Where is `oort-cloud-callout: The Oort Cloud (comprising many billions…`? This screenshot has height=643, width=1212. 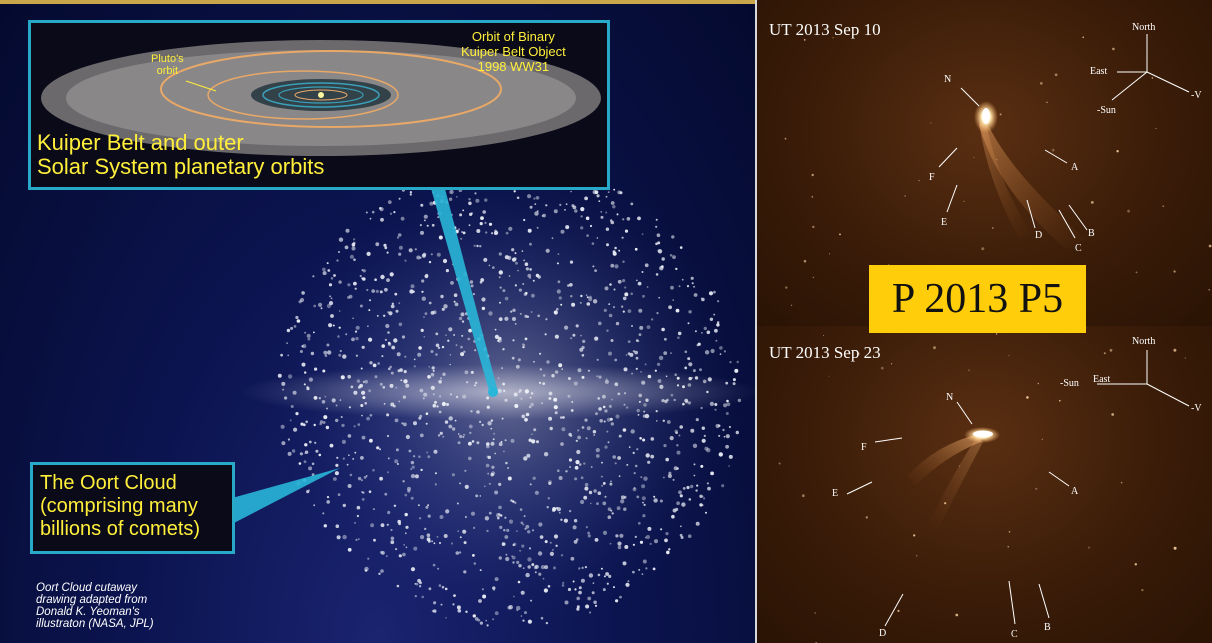 oort-cloud-callout: The Oort Cloud (comprising many billions… is located at coordinates (132, 508).